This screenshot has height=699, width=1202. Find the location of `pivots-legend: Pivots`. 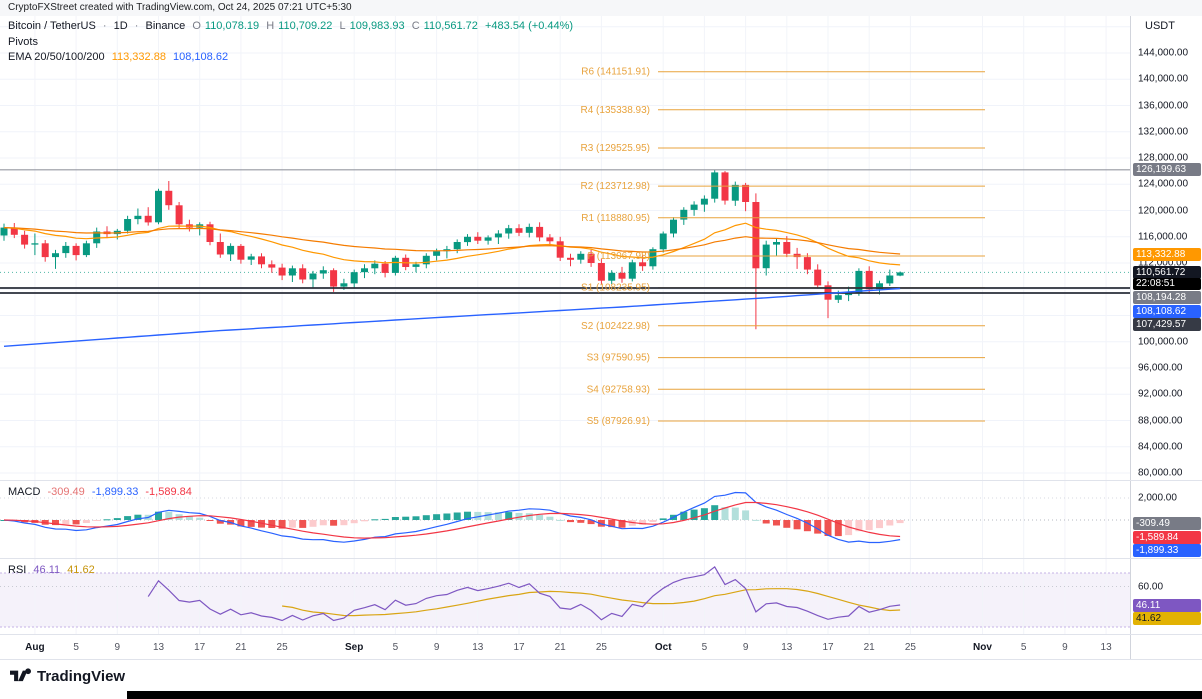

pivots-legend: Pivots is located at coordinates (25, 42).